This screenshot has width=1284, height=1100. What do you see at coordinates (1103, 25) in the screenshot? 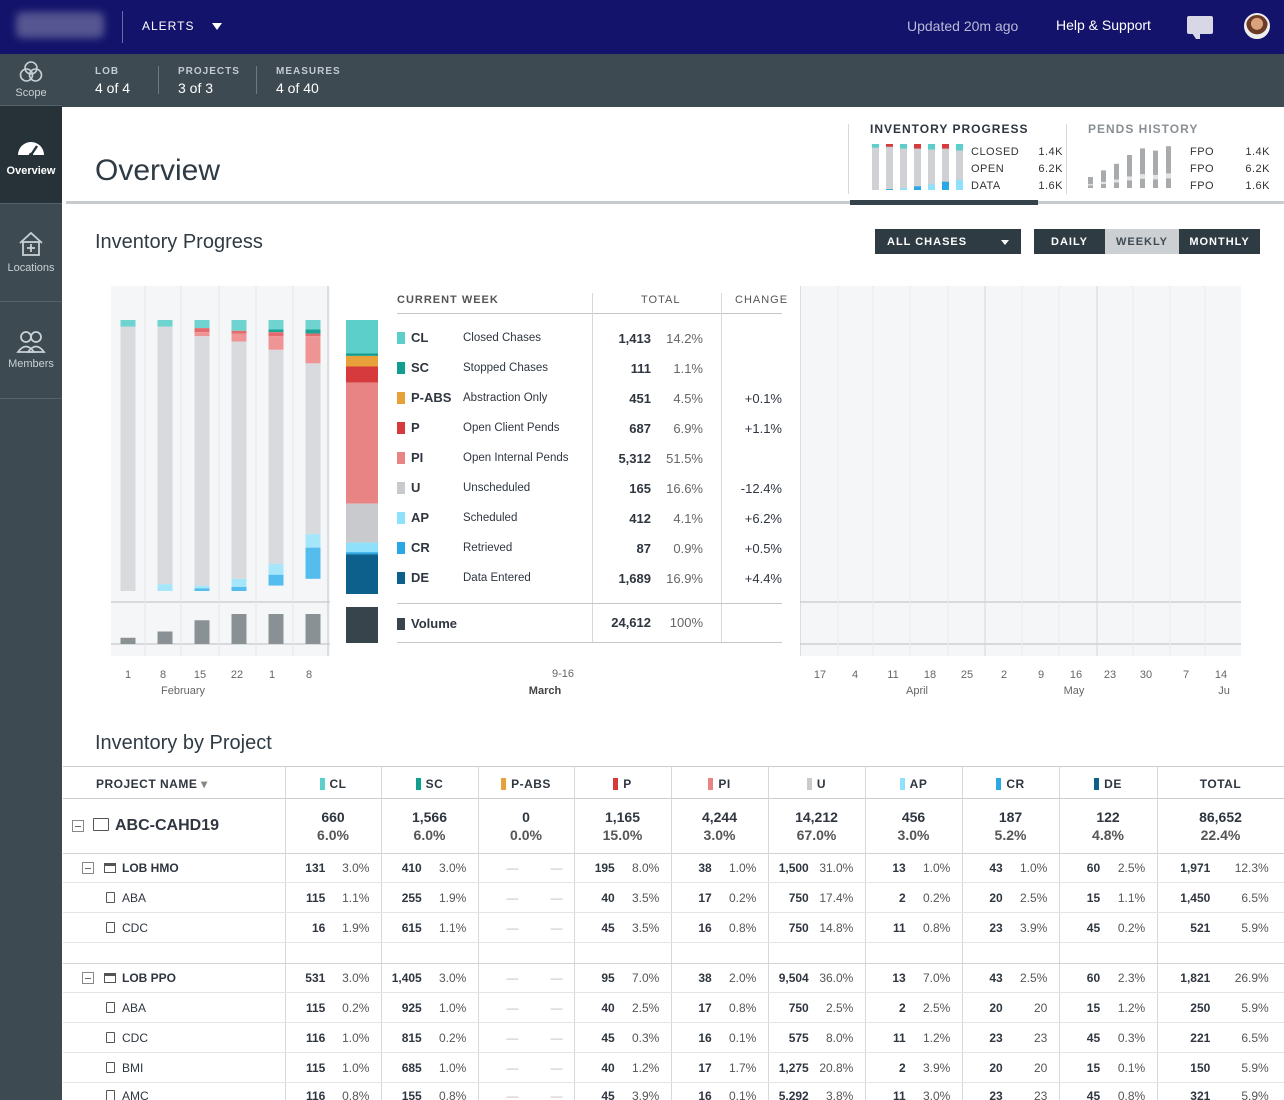
I see `help-support-link: Help & Support` at bounding box center [1103, 25].